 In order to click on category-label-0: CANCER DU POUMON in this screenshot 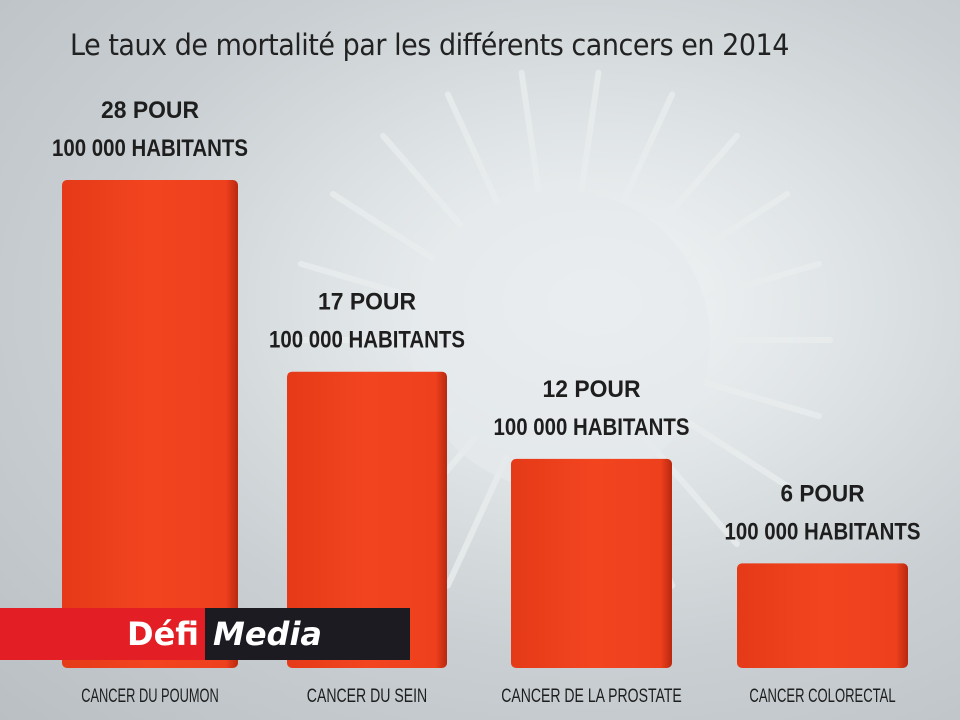, I will do `click(150, 696)`.